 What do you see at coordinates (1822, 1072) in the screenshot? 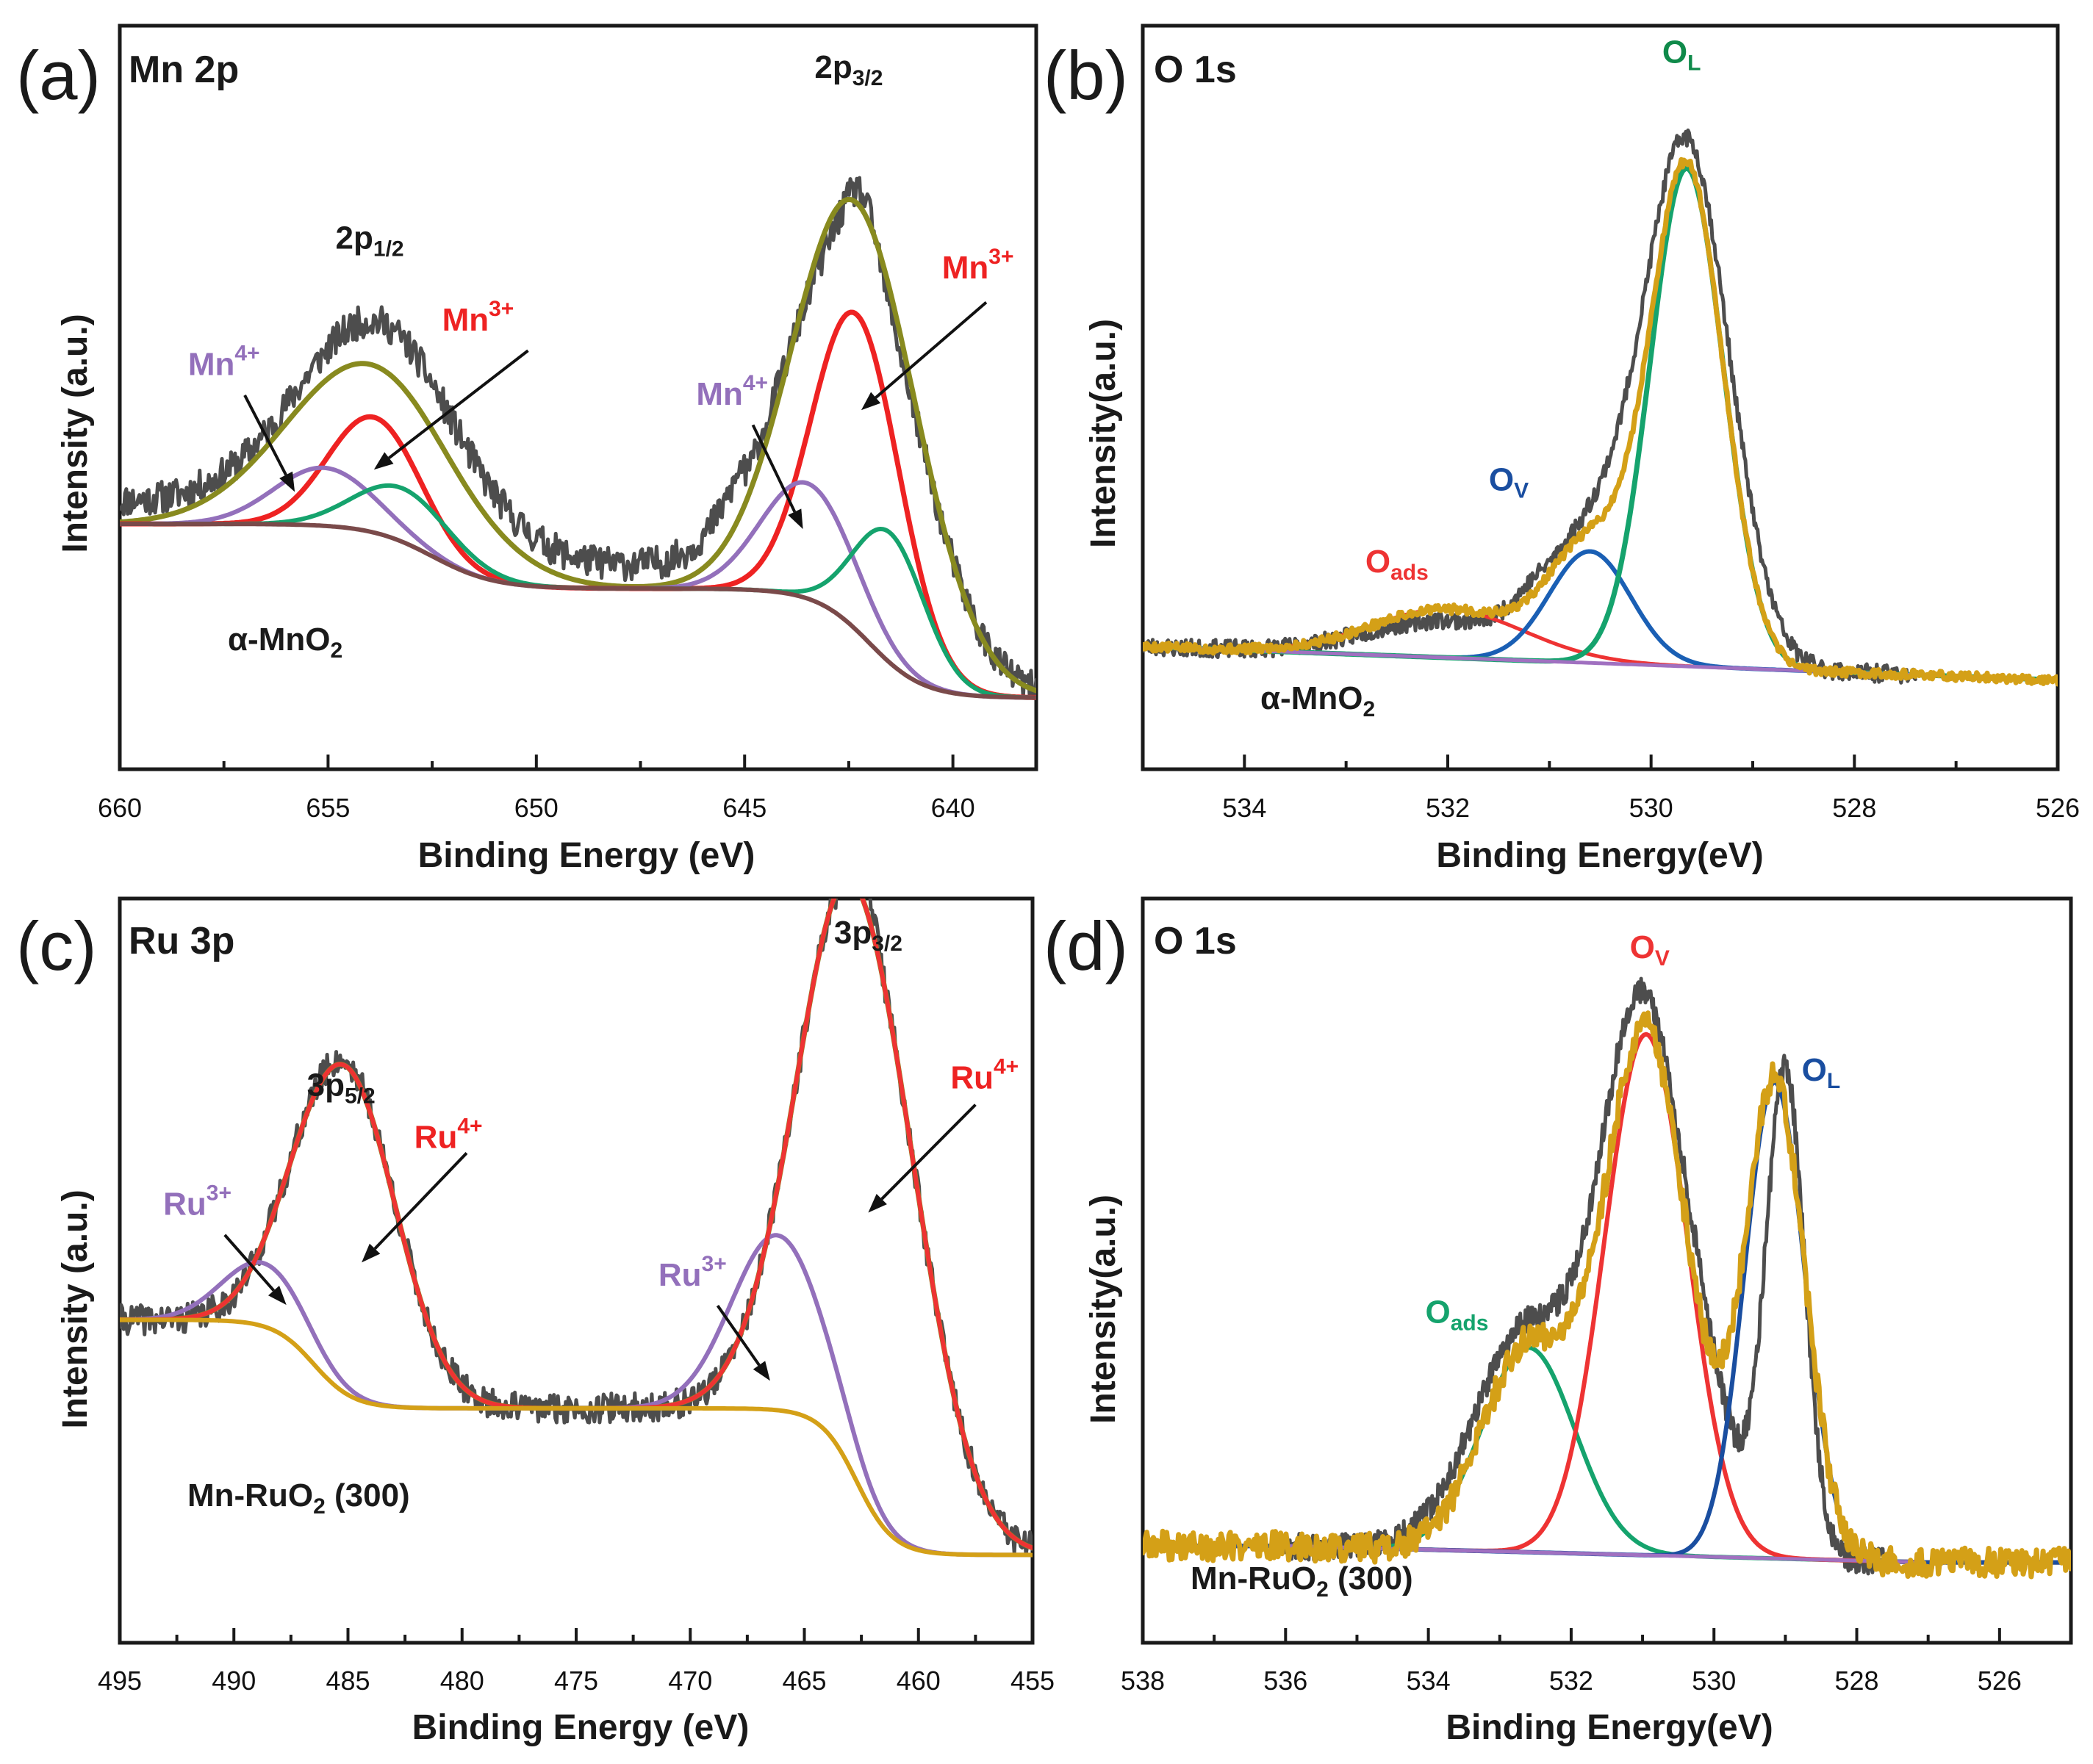
I see `panel-d-peak-label: OL` at bounding box center [1822, 1072].